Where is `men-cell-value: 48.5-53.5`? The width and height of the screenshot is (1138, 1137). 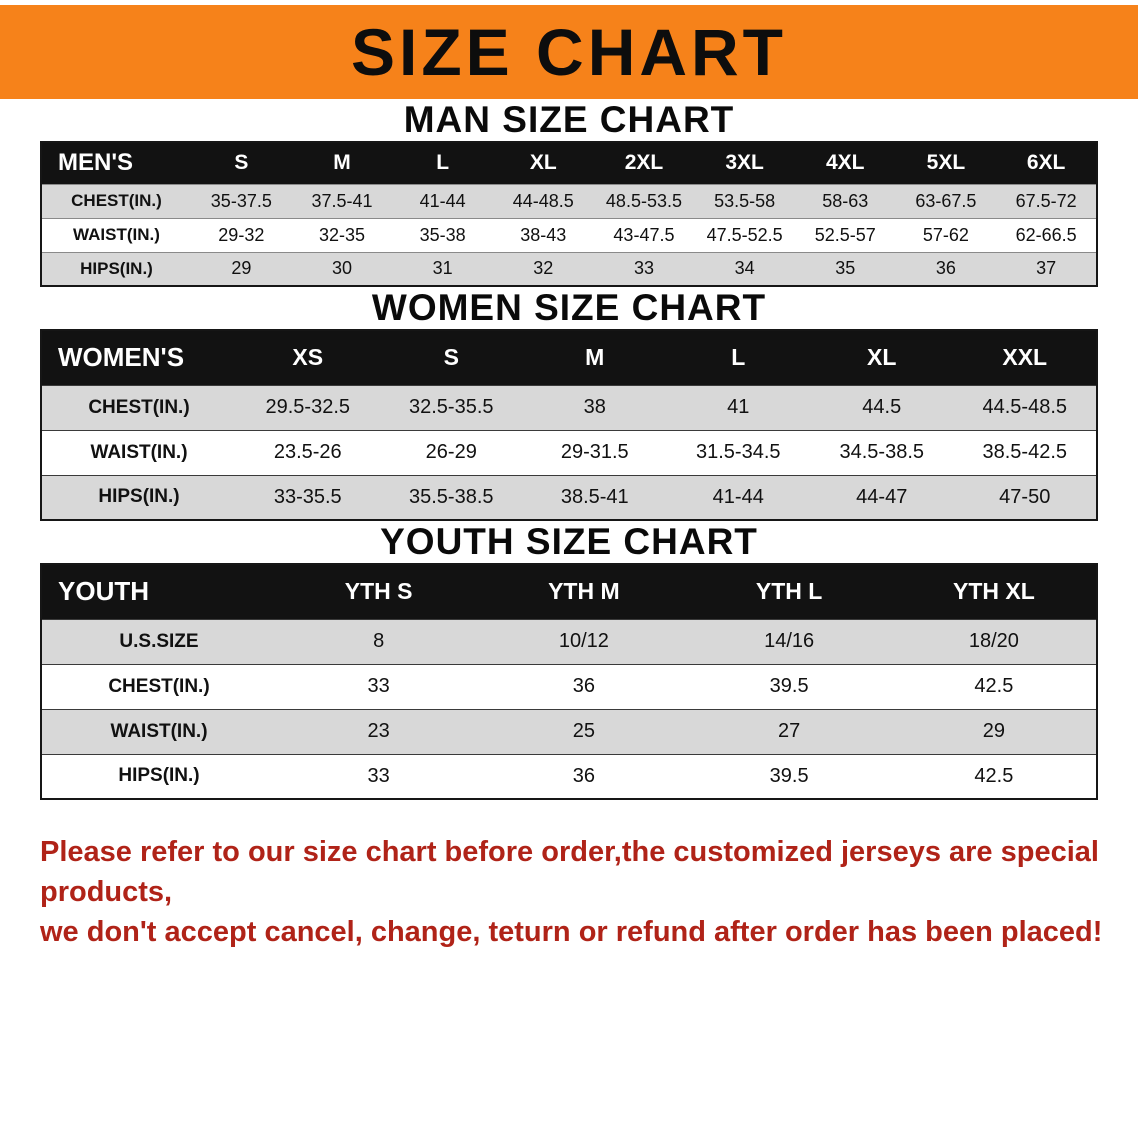
men-cell-value: 48.5-53.5 is located at coordinates (644, 200).